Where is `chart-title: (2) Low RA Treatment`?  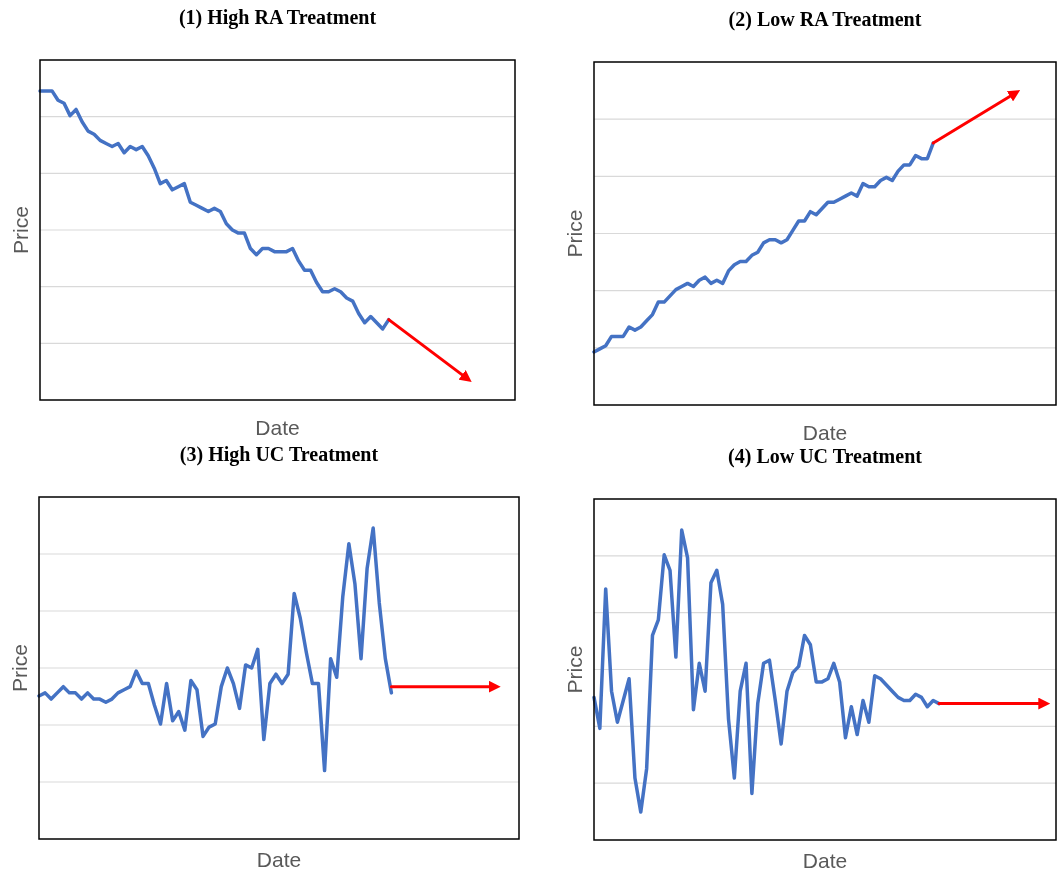
chart-title: (2) Low RA Treatment is located at coordinates (825, 19).